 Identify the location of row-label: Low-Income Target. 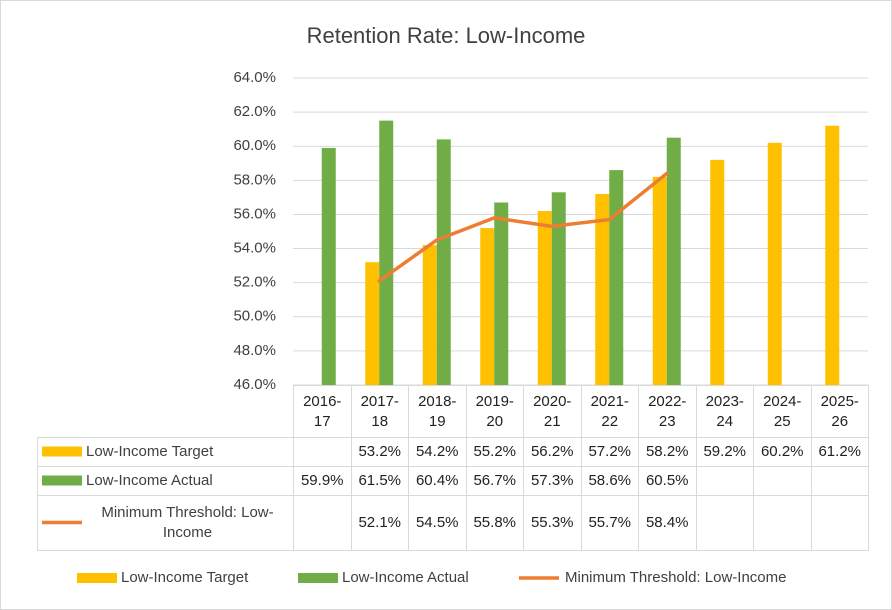
(165, 452).